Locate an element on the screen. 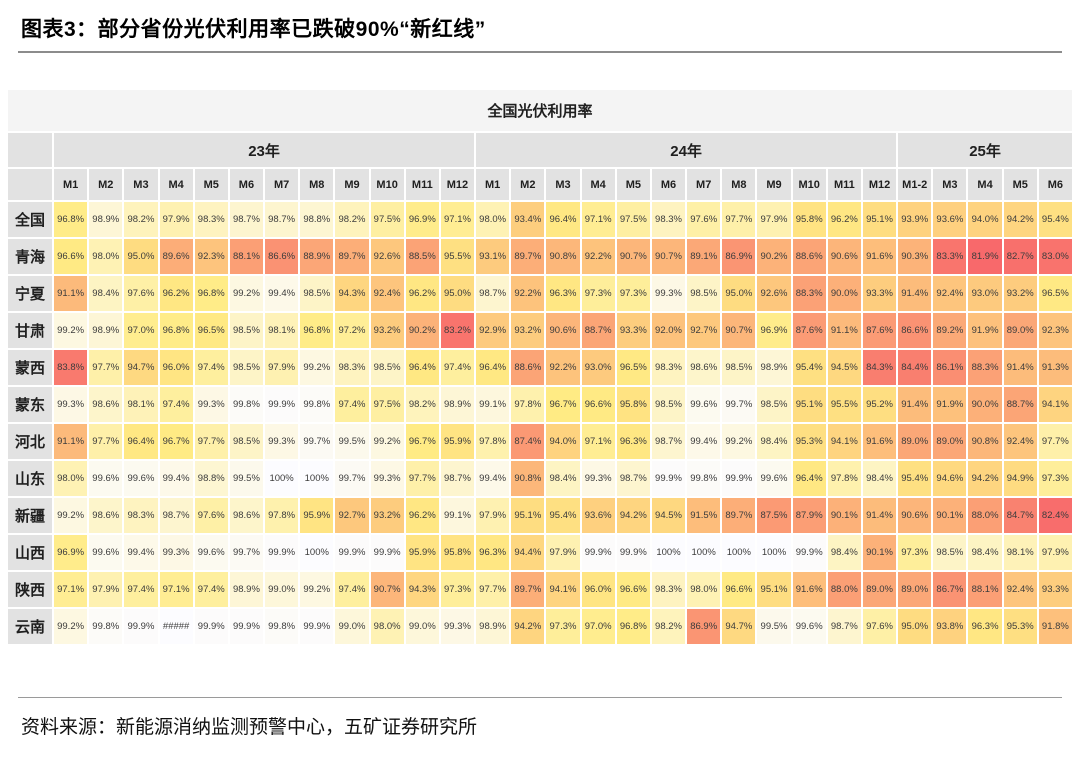 Image resolution: width=1080 pixels, height=761 pixels. heatmap-cell: 94.7% is located at coordinates (739, 626).